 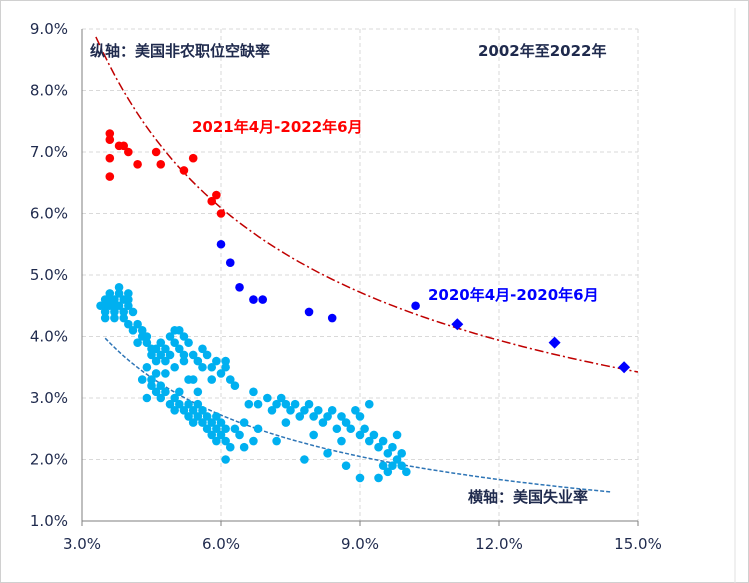 What do you see at coordinates (49, 29) in the screenshot?
I see `y-tick-label: 9.0%` at bounding box center [49, 29].